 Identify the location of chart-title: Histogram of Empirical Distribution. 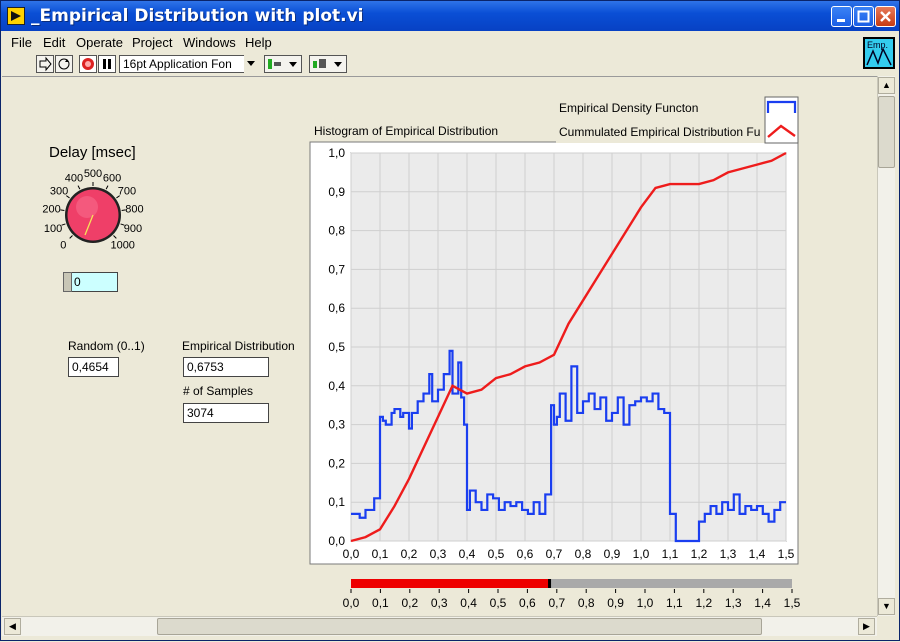
(406, 131).